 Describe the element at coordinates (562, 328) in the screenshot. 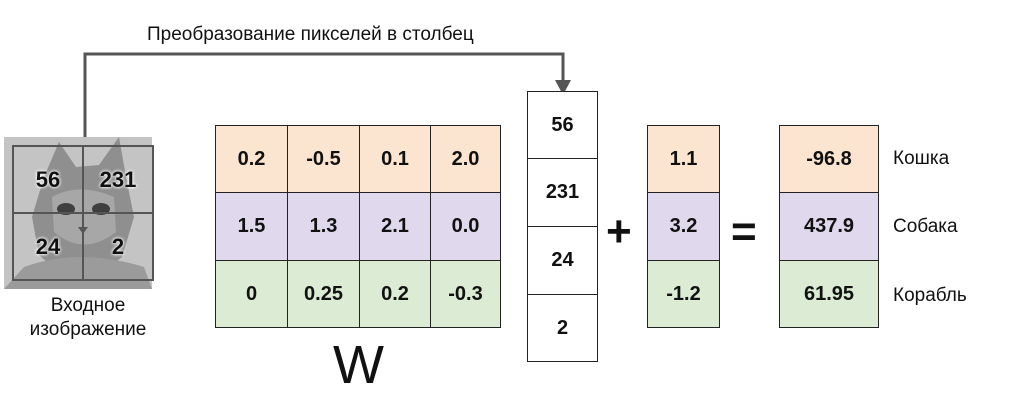

I see `column-cell: 2` at that location.